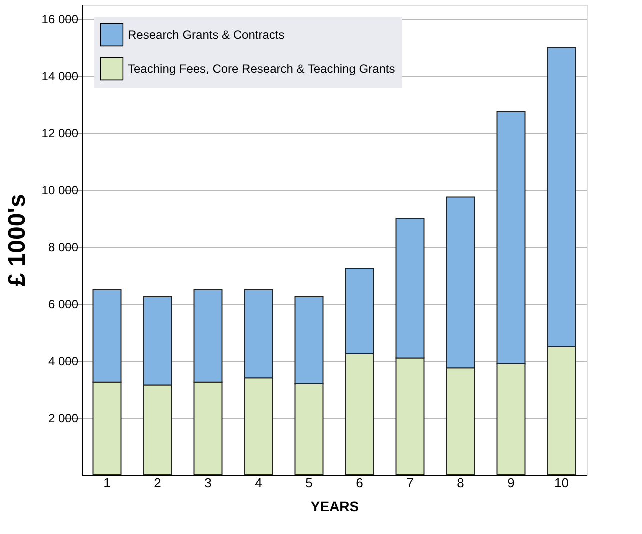  I want to click on x-tick-label: 3, so click(208, 483).